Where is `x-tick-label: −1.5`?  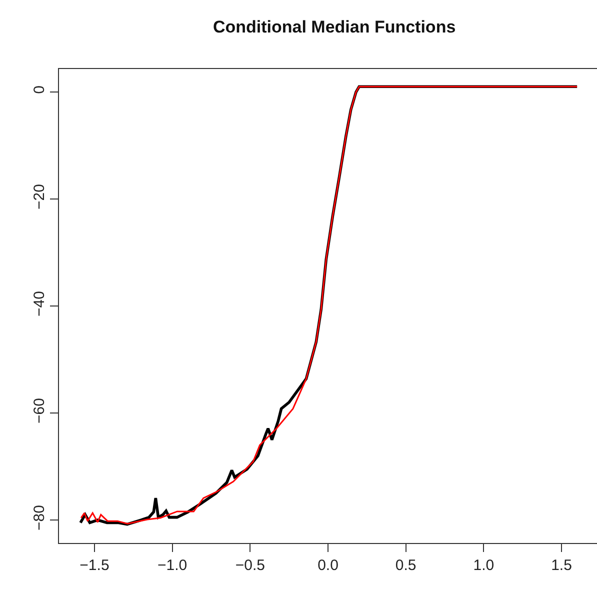
x-tick-label: −1.5 is located at coordinates (95, 565).